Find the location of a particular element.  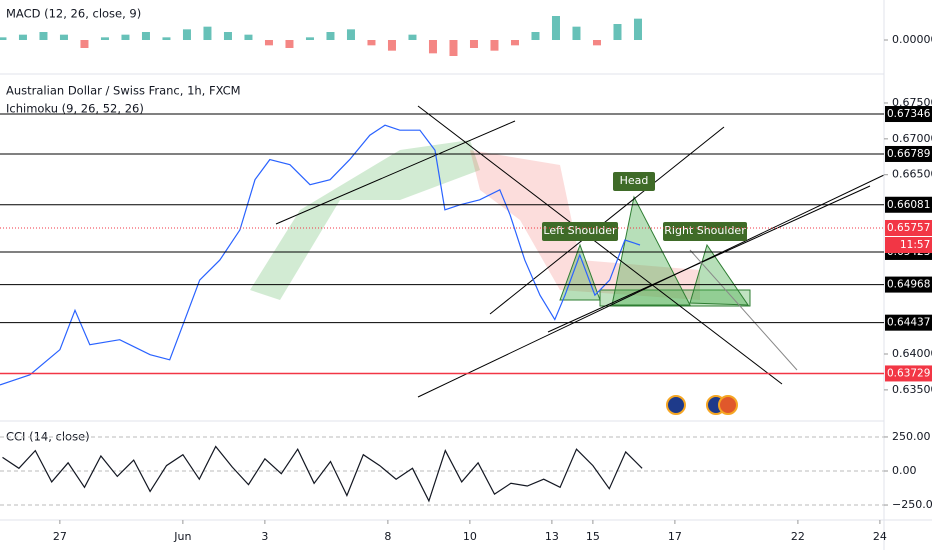

x-tick-label: 22 is located at coordinates (798, 536).